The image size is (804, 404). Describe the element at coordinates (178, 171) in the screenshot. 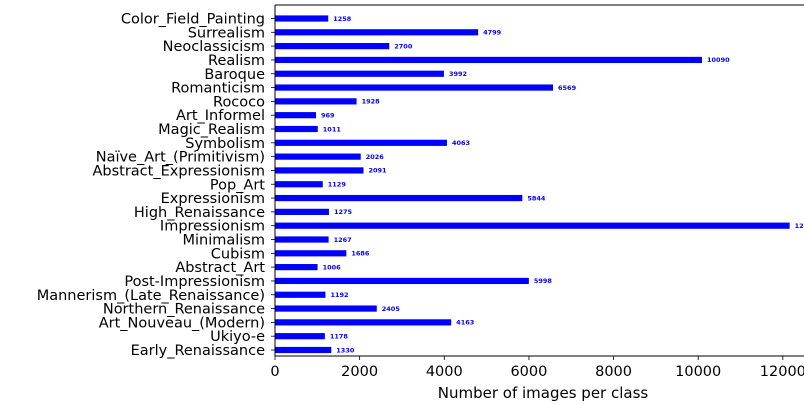

I see `category-label: Abstract_Expressionism` at that location.